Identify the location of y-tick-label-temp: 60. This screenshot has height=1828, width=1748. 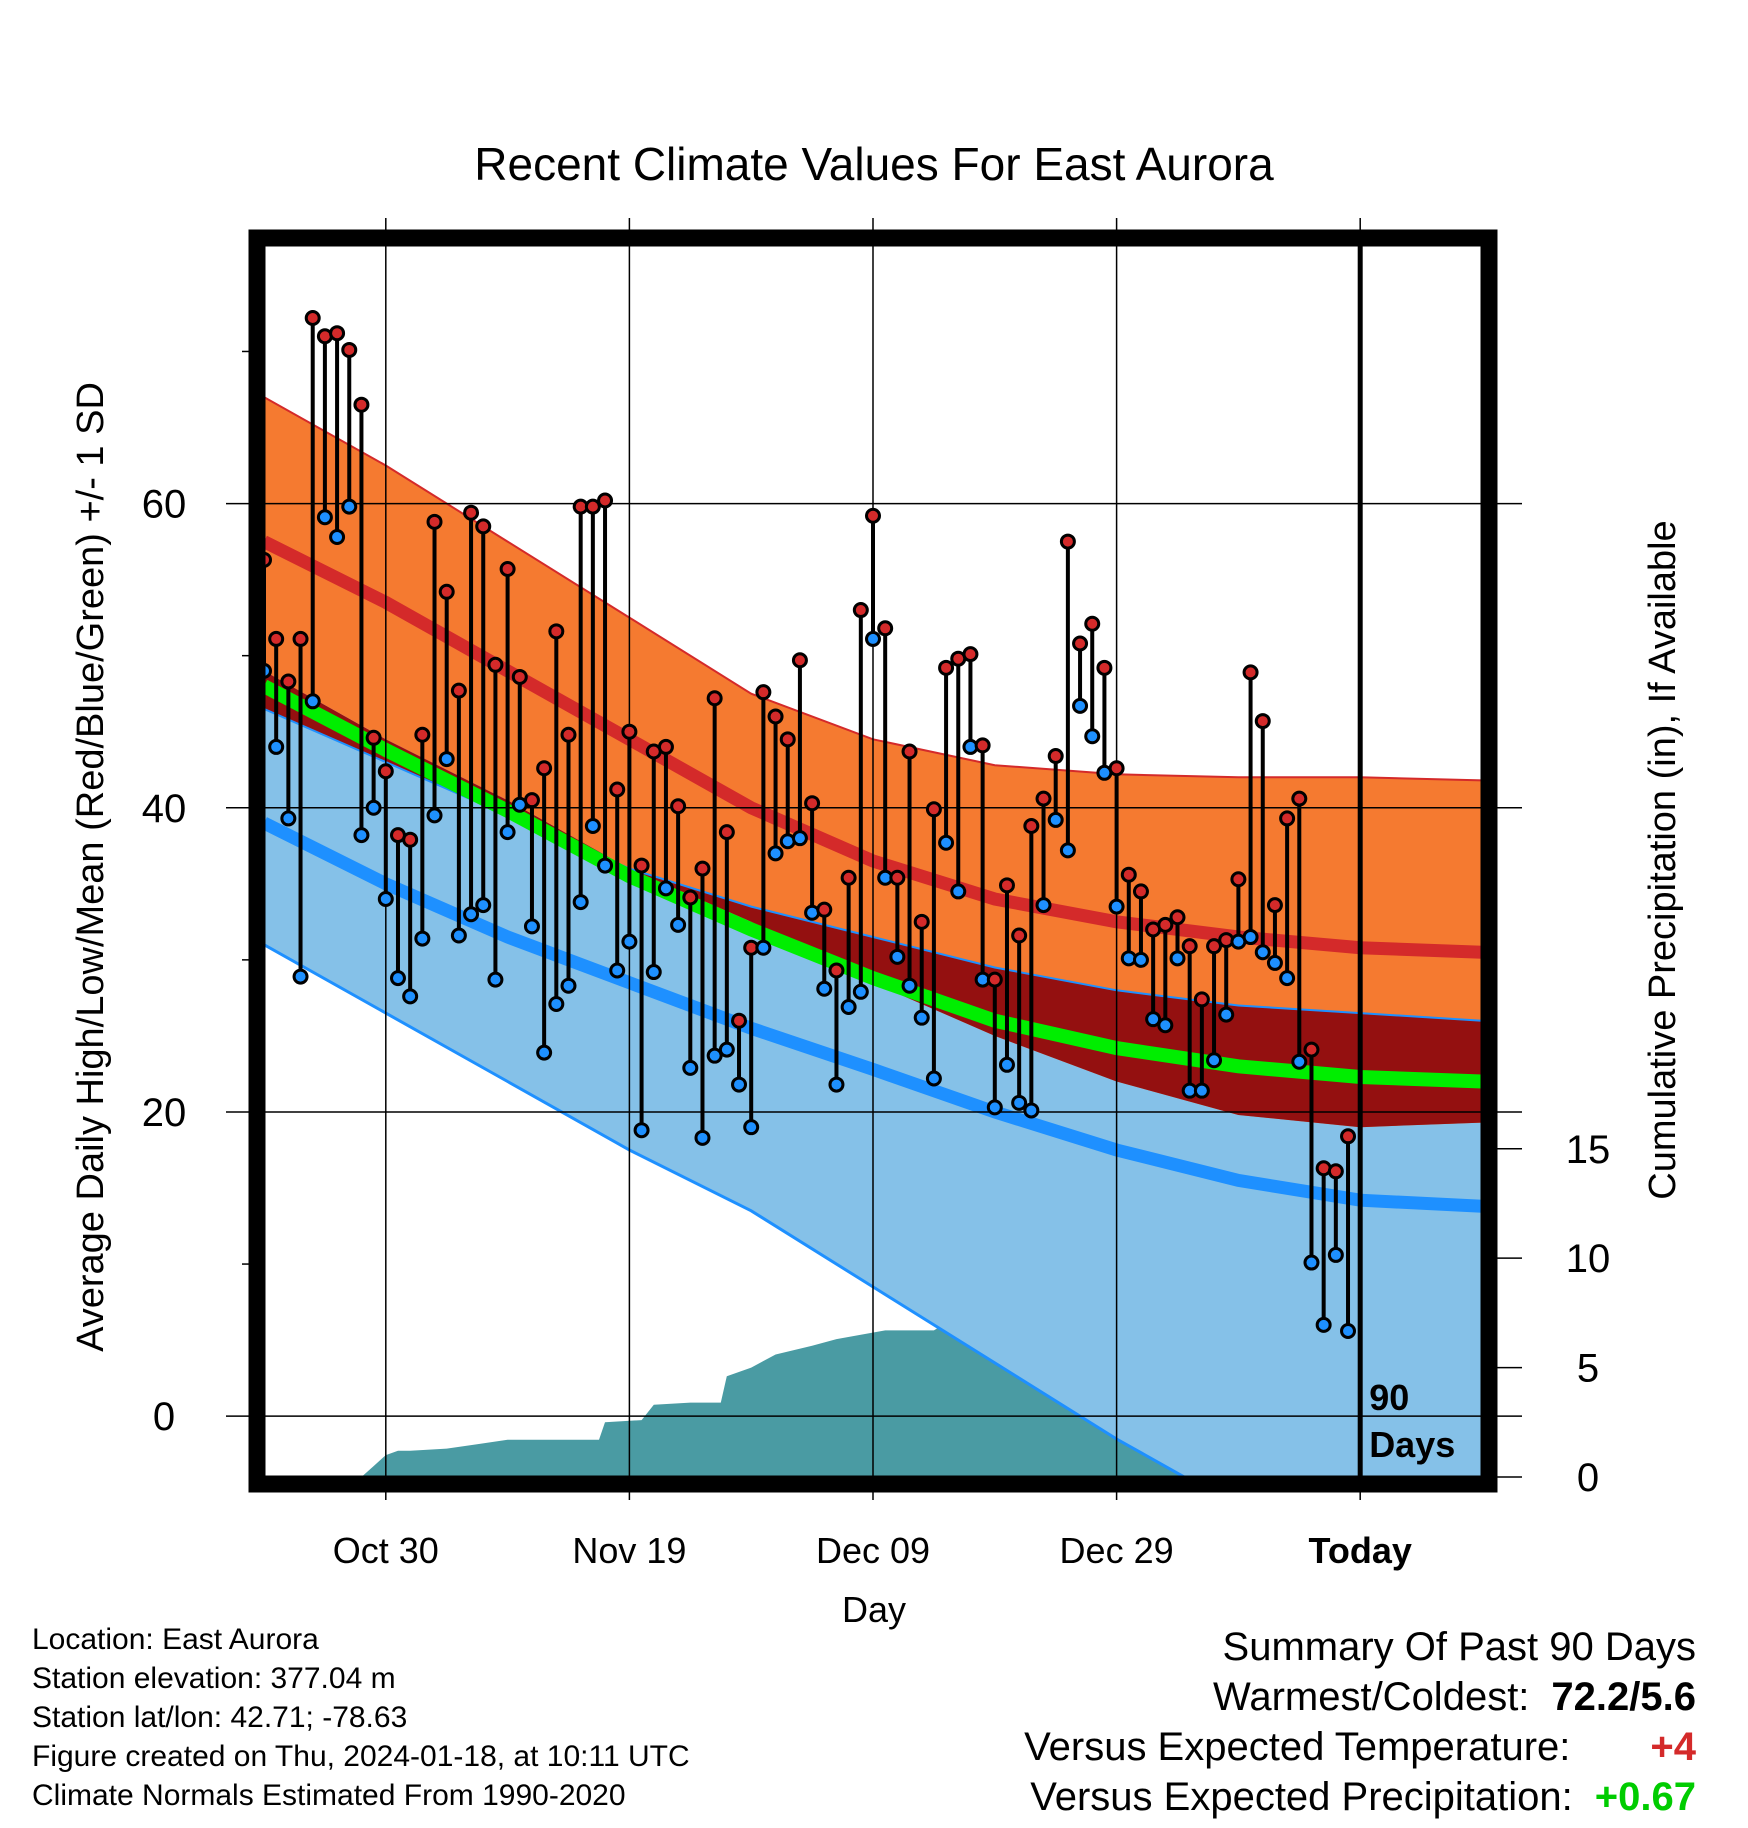
(164, 505).